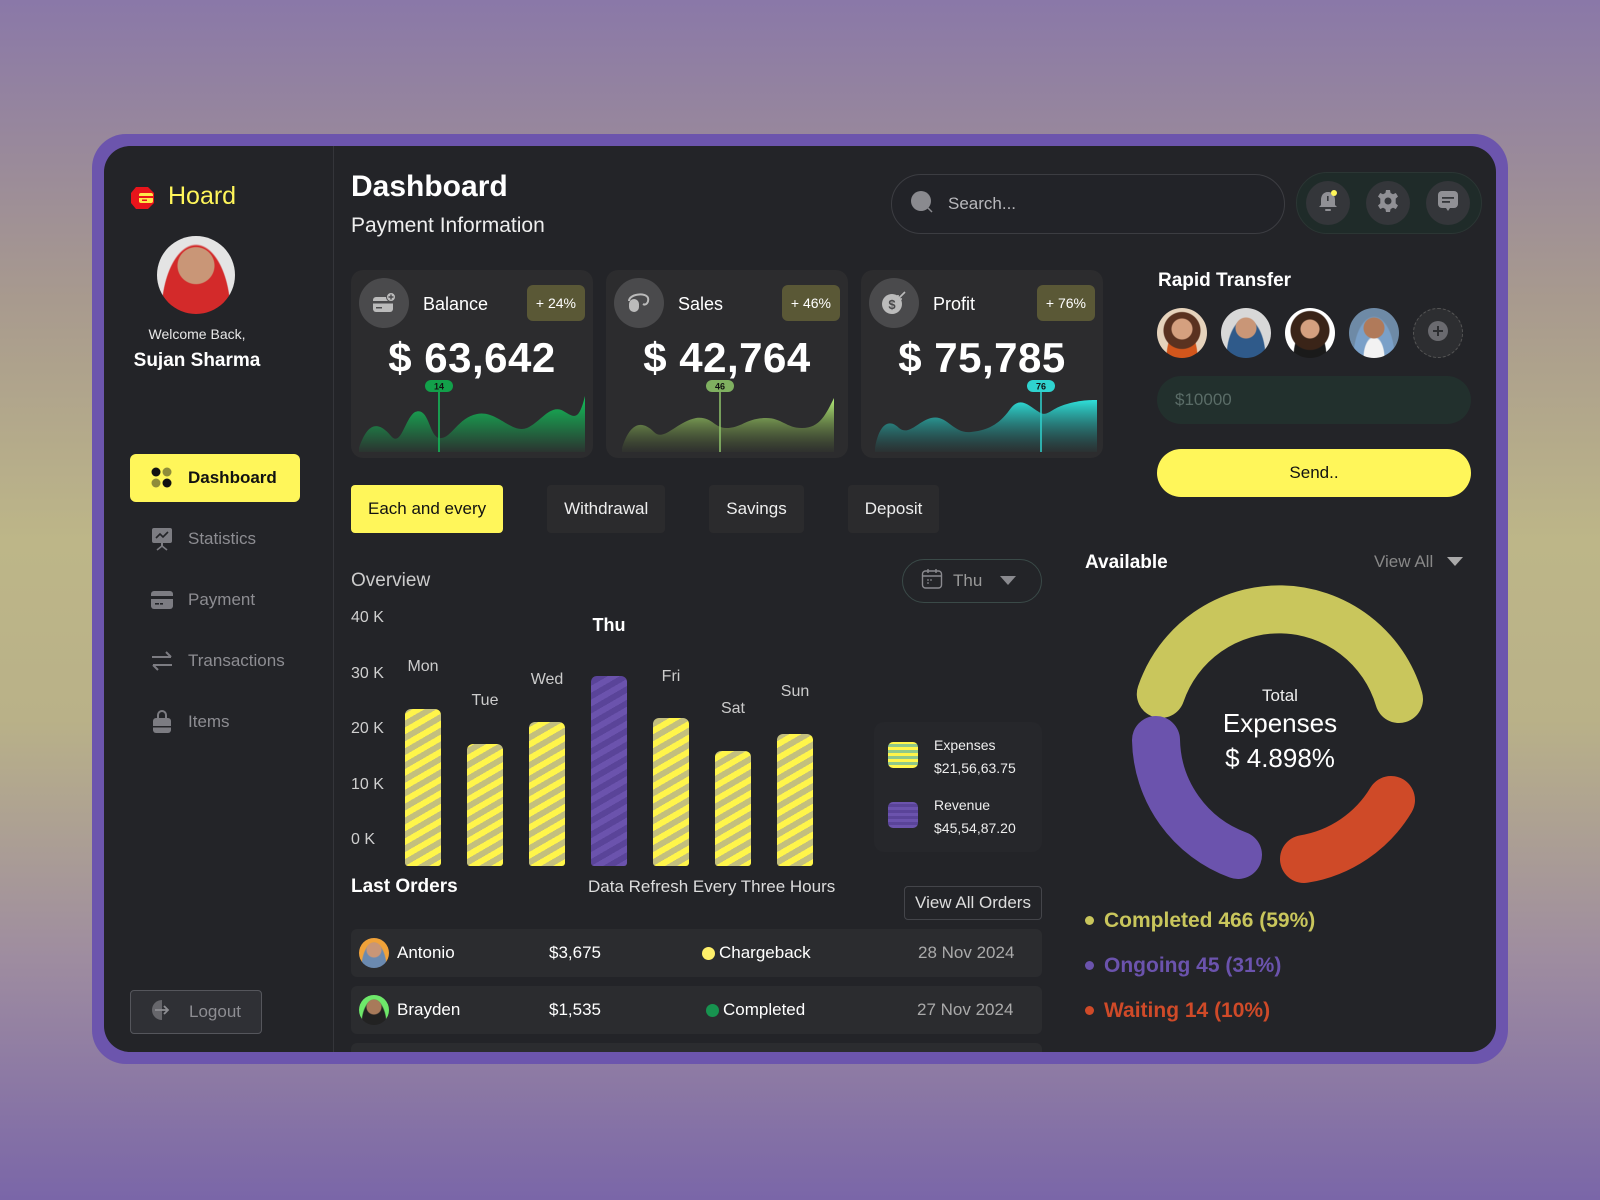  Describe the element at coordinates (609, 771) in the screenshot. I see `bar-thu` at that location.